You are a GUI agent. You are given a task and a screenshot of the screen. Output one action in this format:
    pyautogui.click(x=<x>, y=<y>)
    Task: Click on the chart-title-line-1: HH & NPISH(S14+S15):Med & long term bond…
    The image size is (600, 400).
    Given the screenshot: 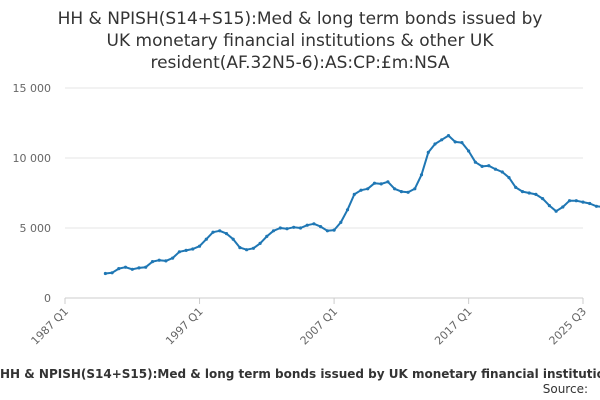 What is the action you would take?
    pyautogui.click(x=300, y=19)
    